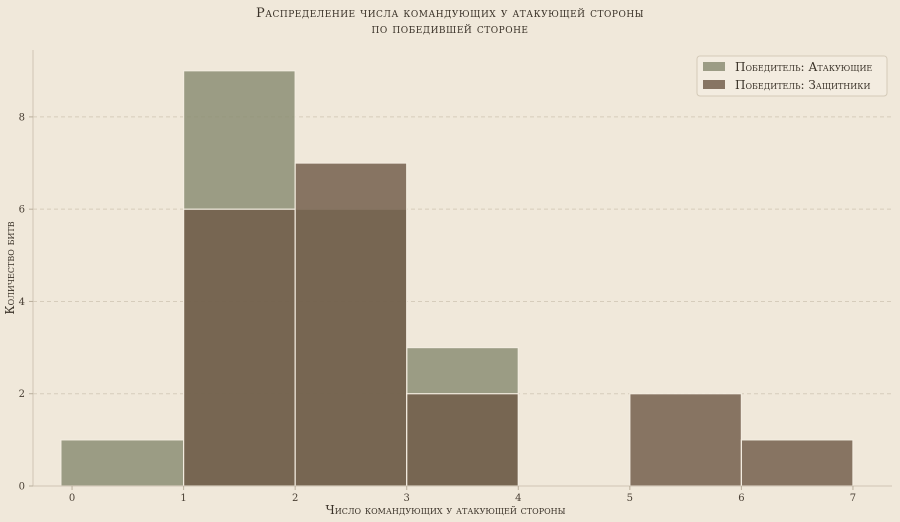 The image size is (900, 522). Describe the element at coordinates (22, 394) in the screenshot. I see `y-tick-label-2: 2` at that location.